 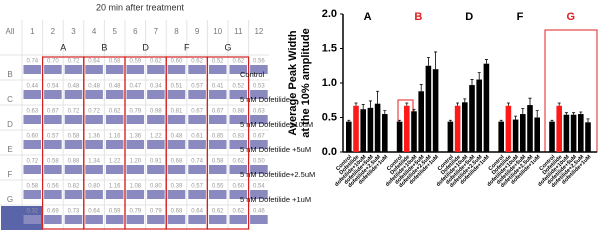 What do you see at coordinates (218, 87) in the screenshot?
I see `cell-value: 0.41` at bounding box center [218, 87].